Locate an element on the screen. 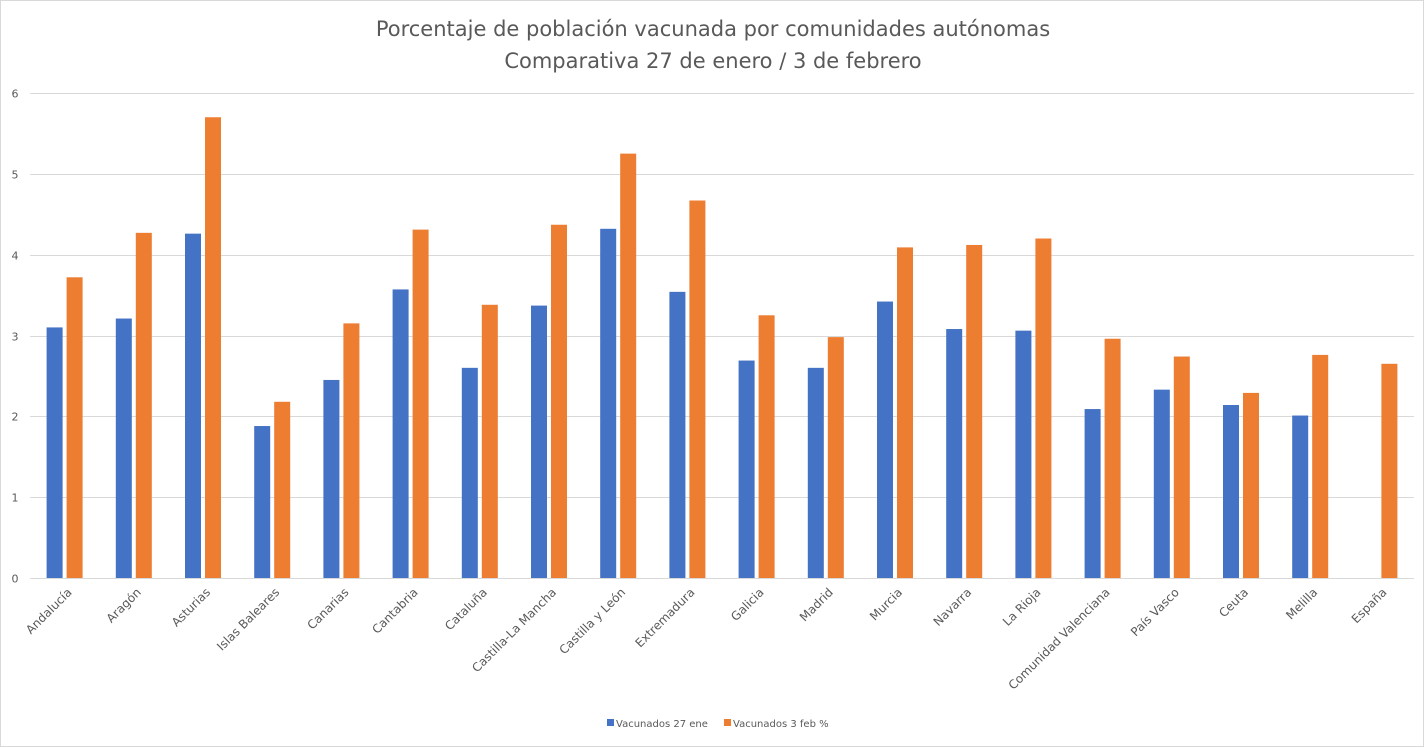 The height and width of the screenshot is (748, 1424). x-tick-label: Ceuta is located at coordinates (1233, 602).